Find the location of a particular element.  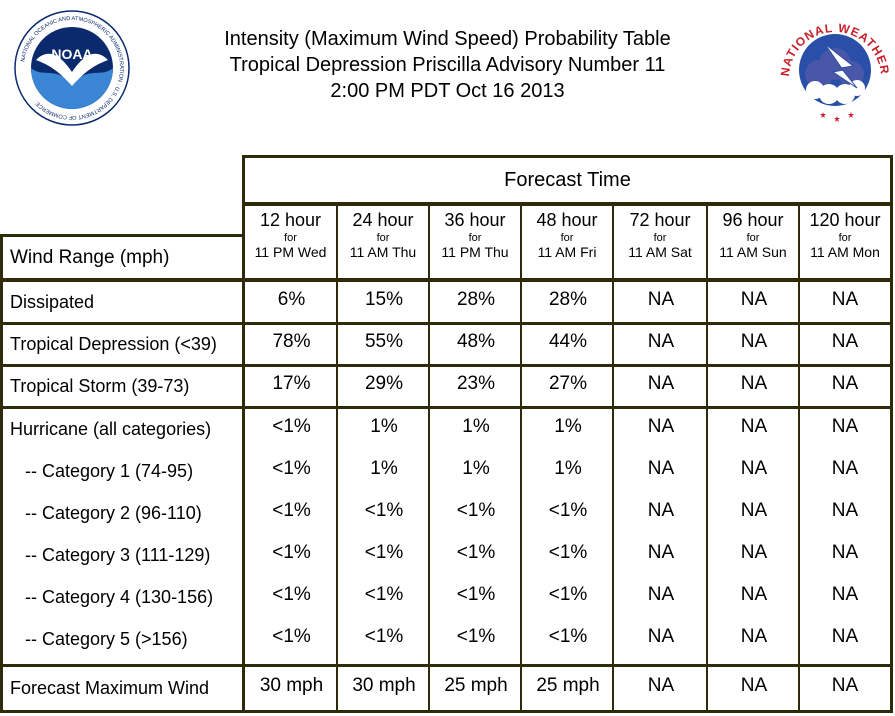

column-hour: 48 hour is located at coordinates (567, 220).